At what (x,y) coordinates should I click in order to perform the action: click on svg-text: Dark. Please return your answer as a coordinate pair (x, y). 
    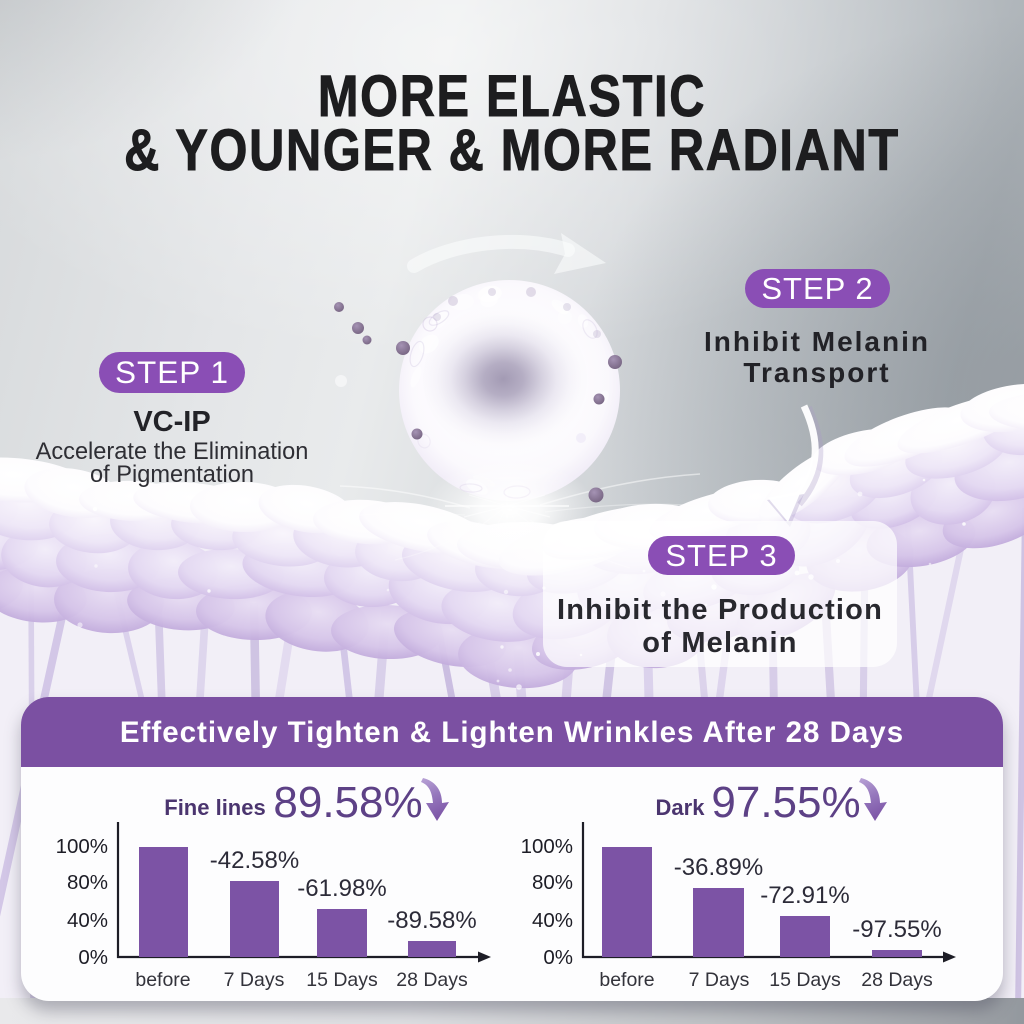
    Looking at the image, I should click on (681, 807).